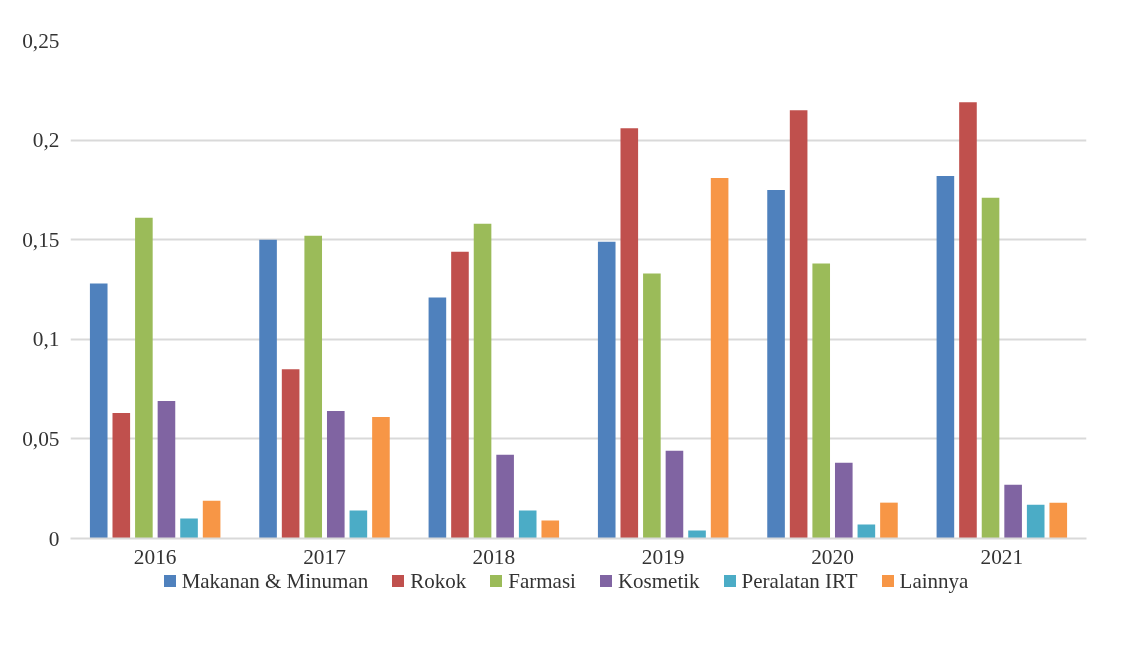  What do you see at coordinates (46, 140) in the screenshot?
I see `y-tick-label: 0,2` at bounding box center [46, 140].